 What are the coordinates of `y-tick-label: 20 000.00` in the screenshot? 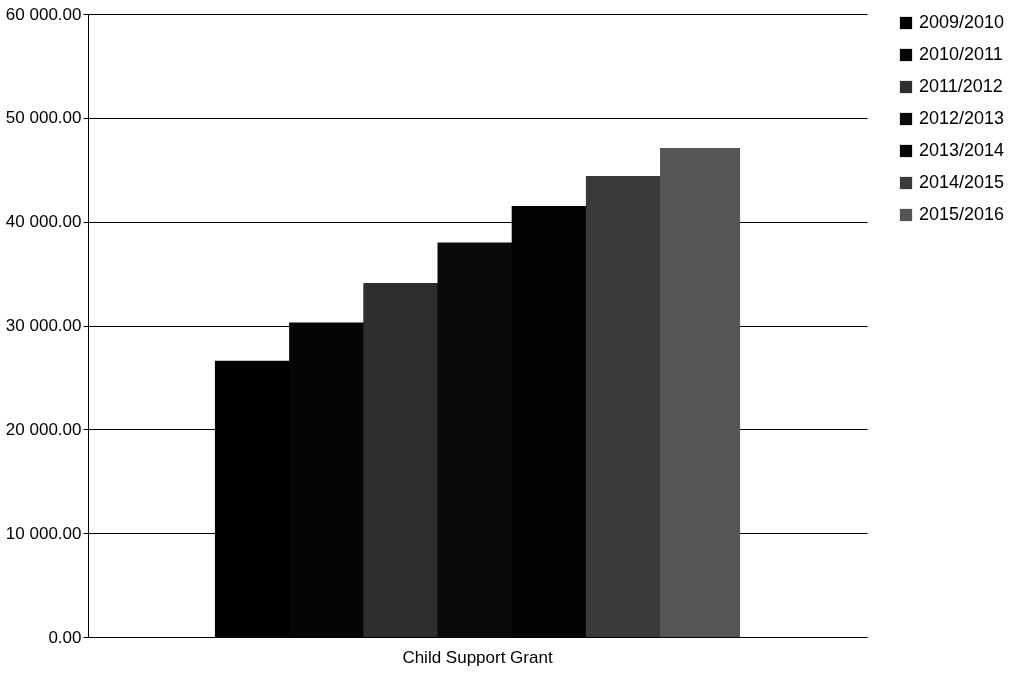 It's located at (43, 429).